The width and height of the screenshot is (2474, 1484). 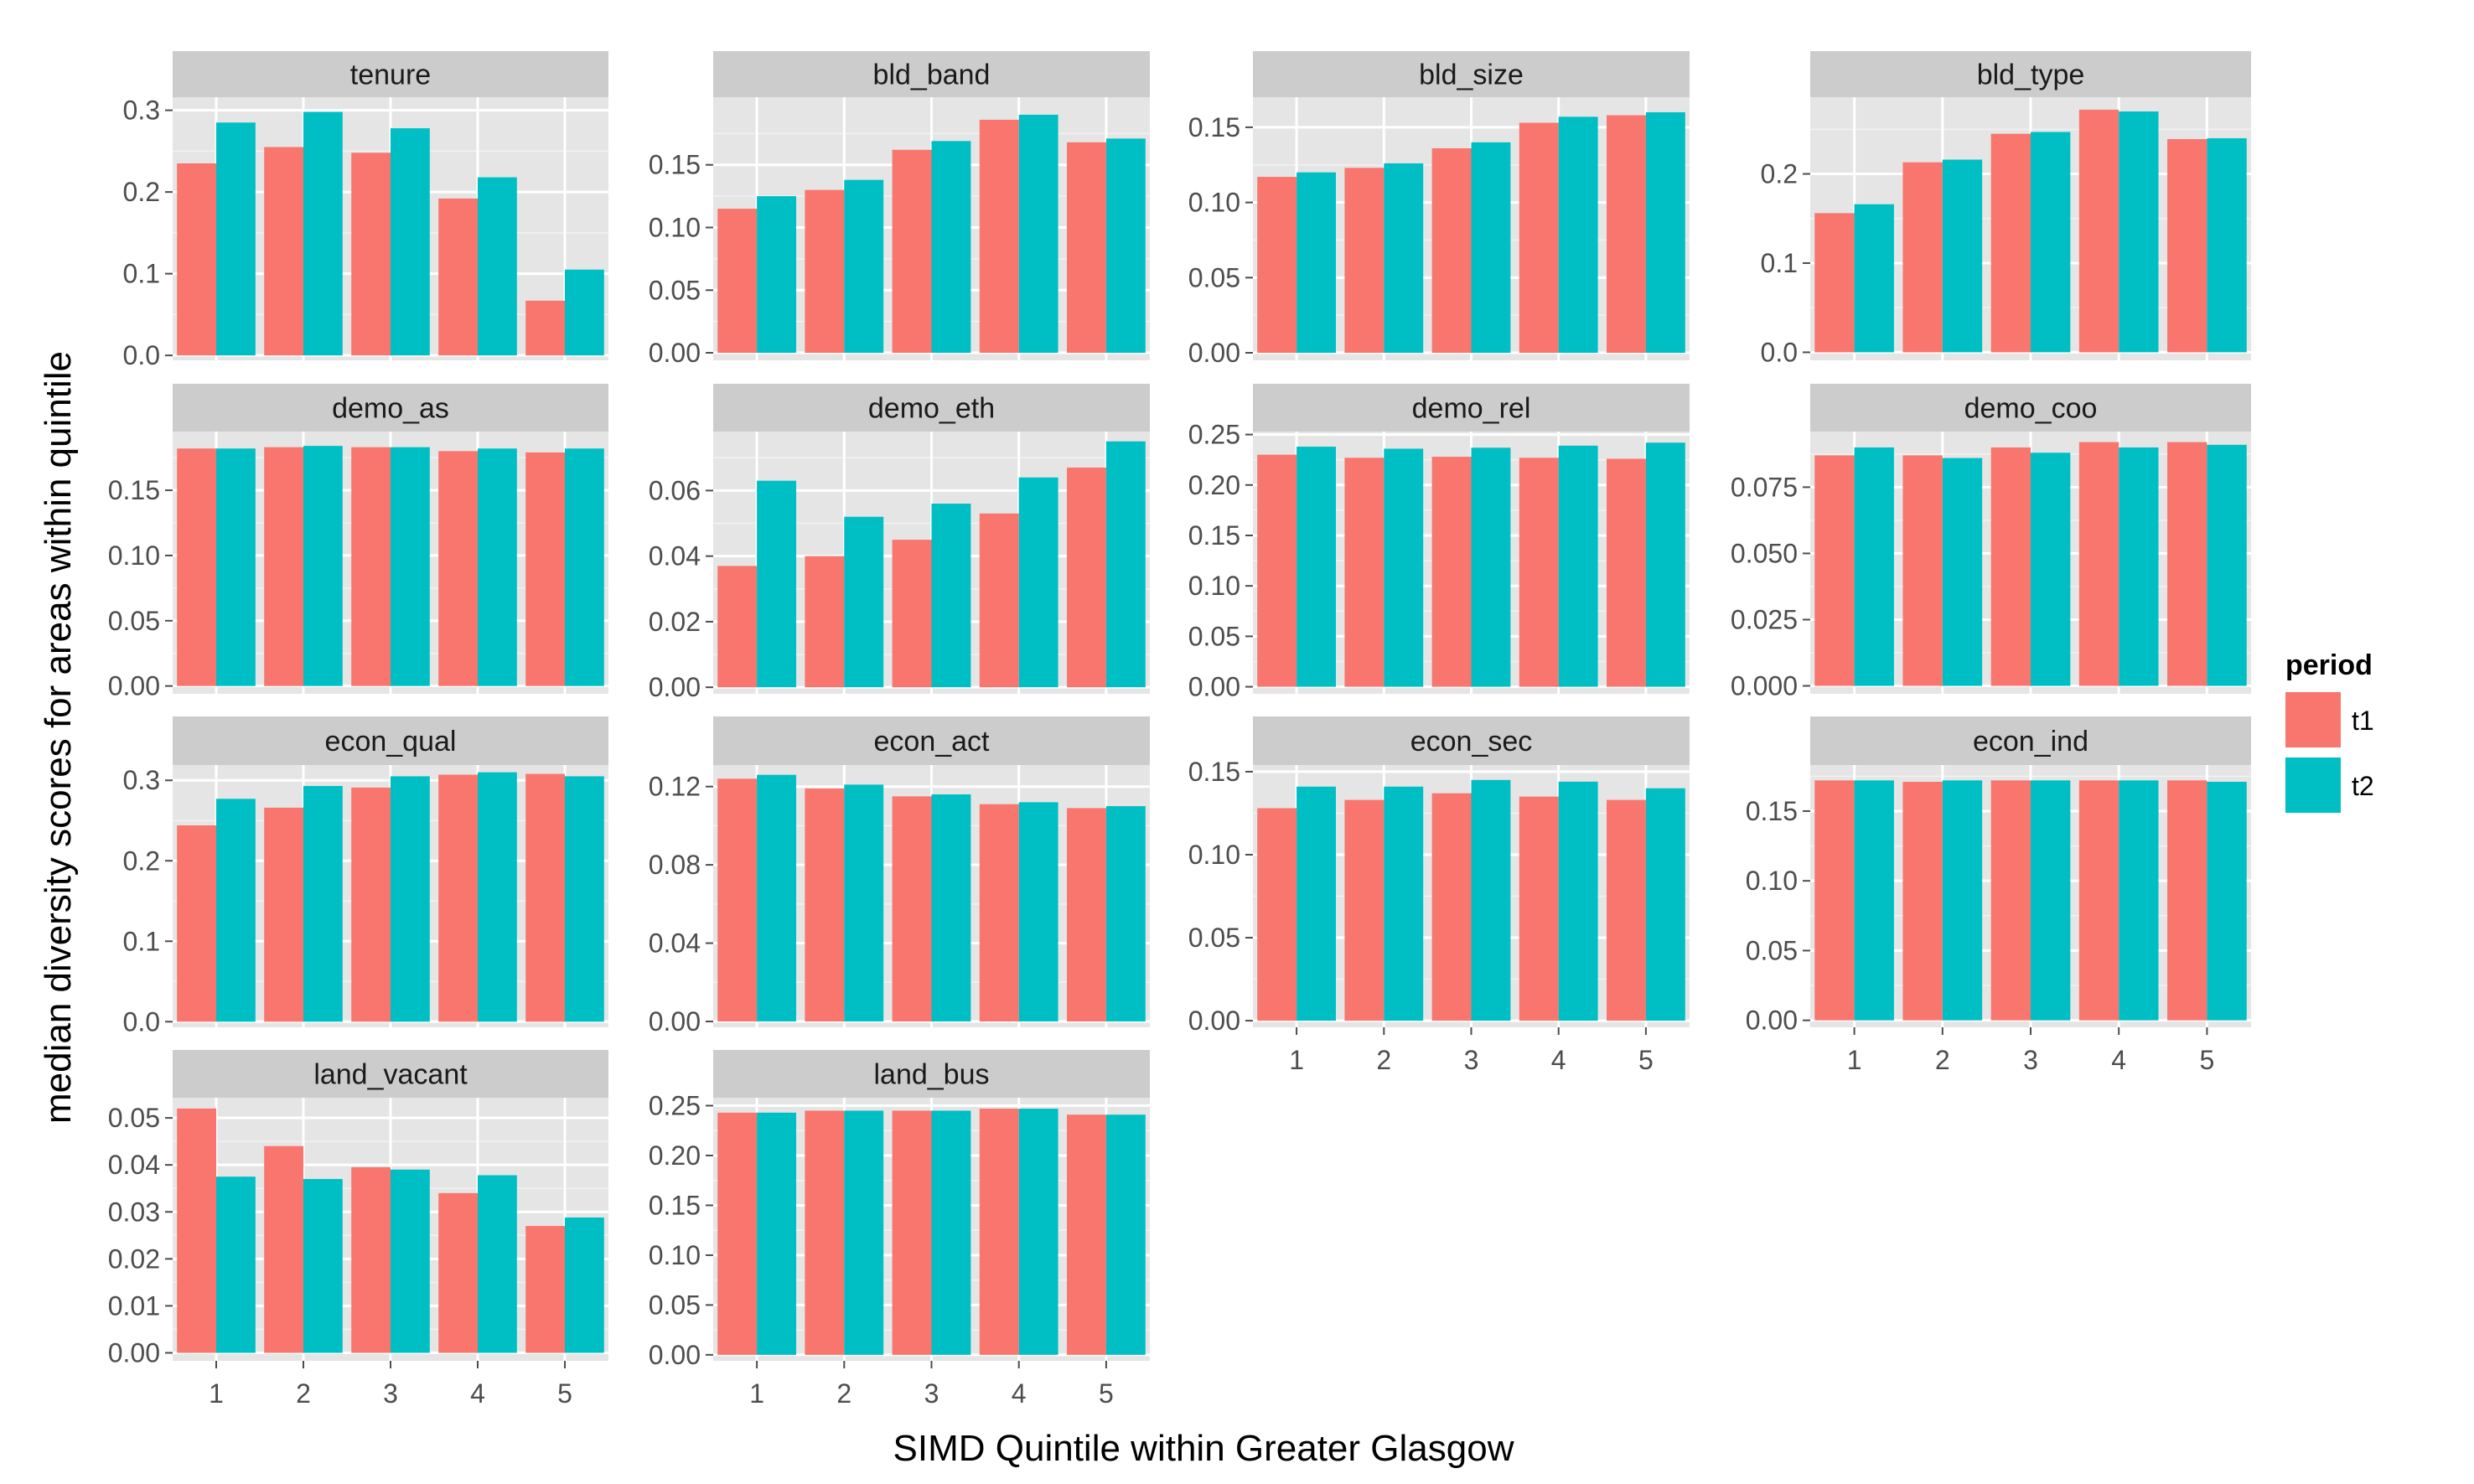 What do you see at coordinates (675, 1255) in the screenshot?
I see `y-tick-label: 0.10` at bounding box center [675, 1255].